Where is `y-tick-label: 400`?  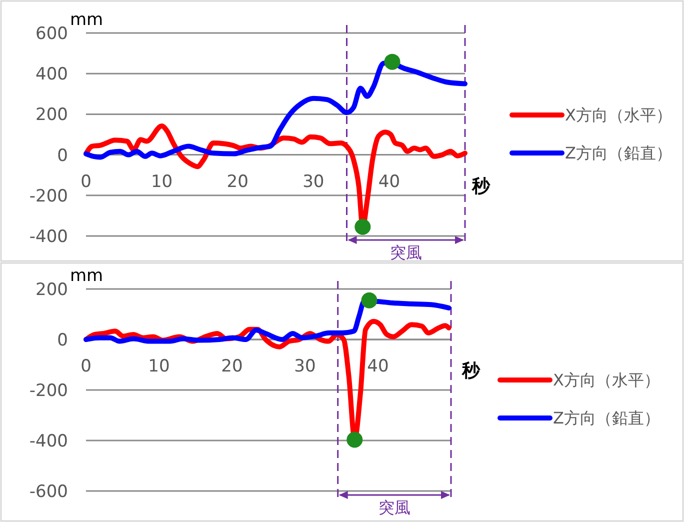 y-tick-label: 400 is located at coordinates (52, 74).